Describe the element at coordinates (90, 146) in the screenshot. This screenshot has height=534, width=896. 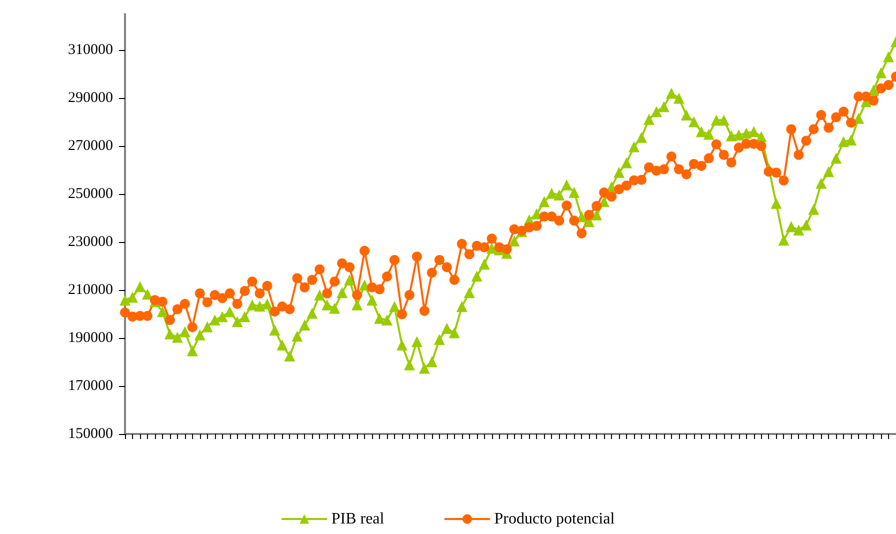
I see `y-tick-label: 270000` at that location.